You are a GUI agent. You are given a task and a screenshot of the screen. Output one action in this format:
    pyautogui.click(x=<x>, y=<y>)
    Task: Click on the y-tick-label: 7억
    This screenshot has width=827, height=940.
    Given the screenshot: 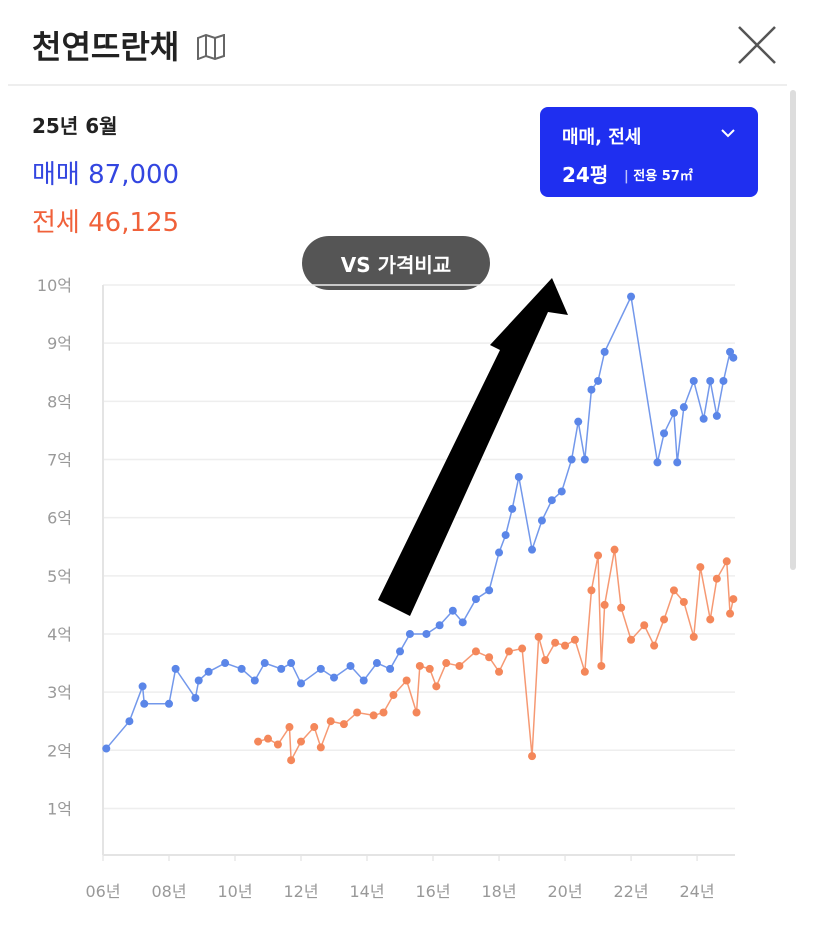 What is the action you would take?
    pyautogui.click(x=59, y=459)
    